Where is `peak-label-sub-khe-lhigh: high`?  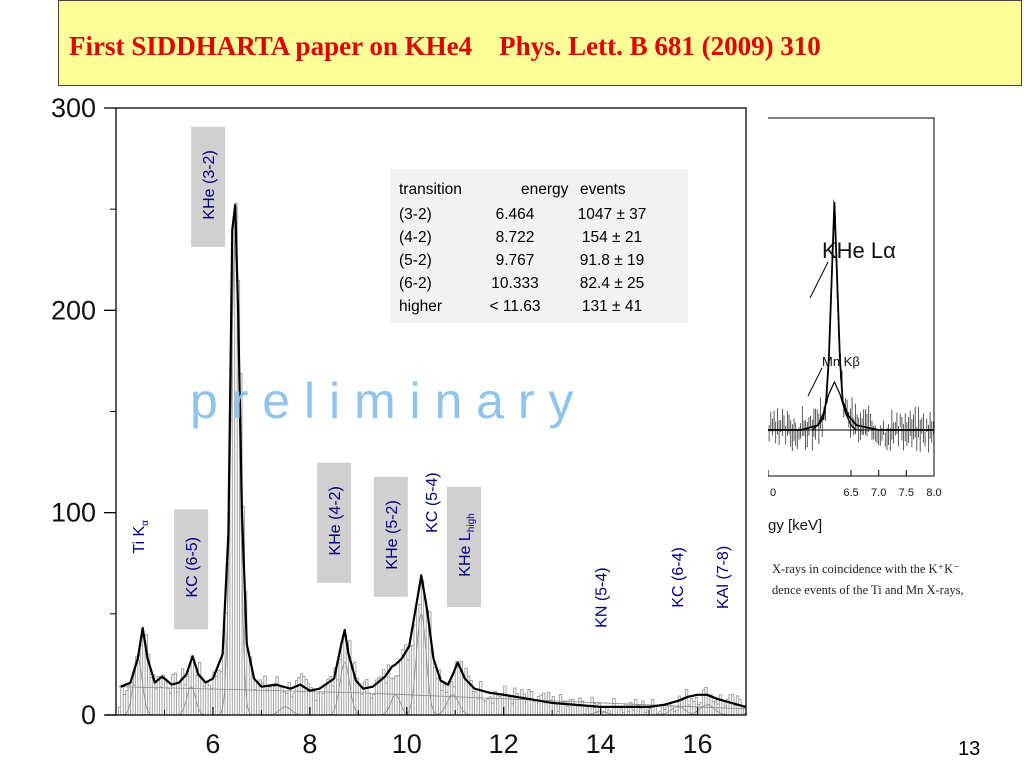 peak-label-sub-khe-lhigh: high is located at coordinates (471, 522).